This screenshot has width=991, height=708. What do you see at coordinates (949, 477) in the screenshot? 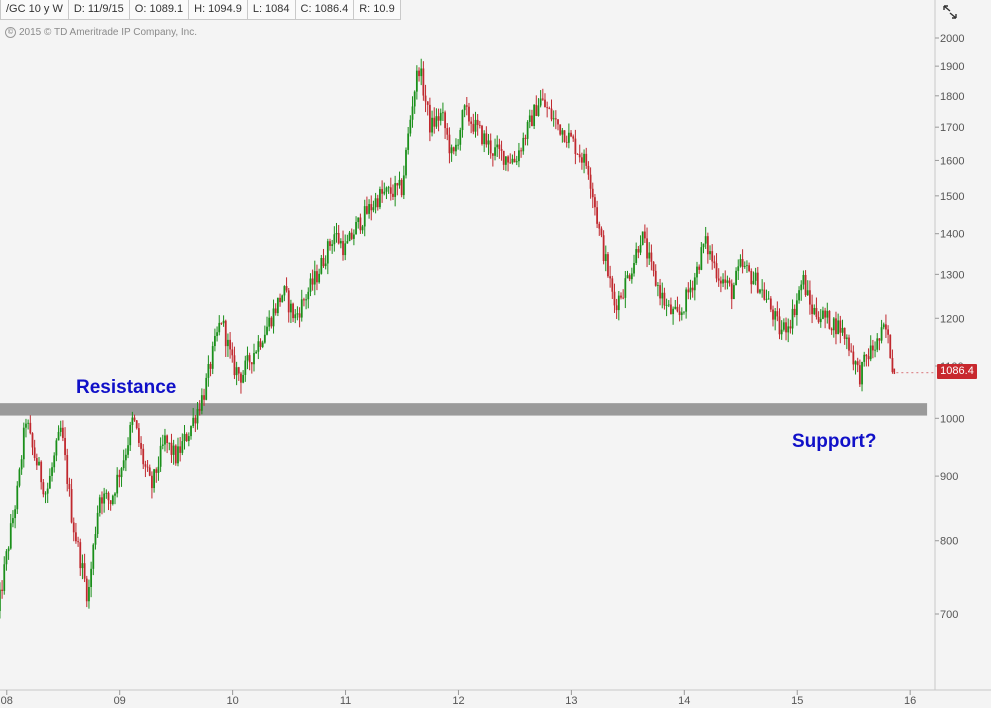
I see `y-tick-label: 900` at bounding box center [949, 477].